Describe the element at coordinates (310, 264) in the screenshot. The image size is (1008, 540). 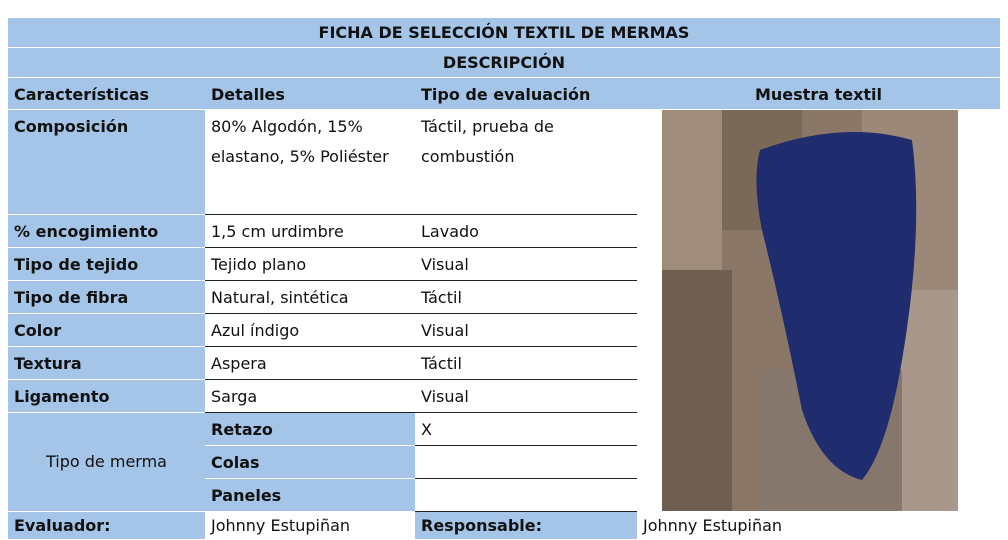
I see `detail-cell: Tejido plano` at that location.